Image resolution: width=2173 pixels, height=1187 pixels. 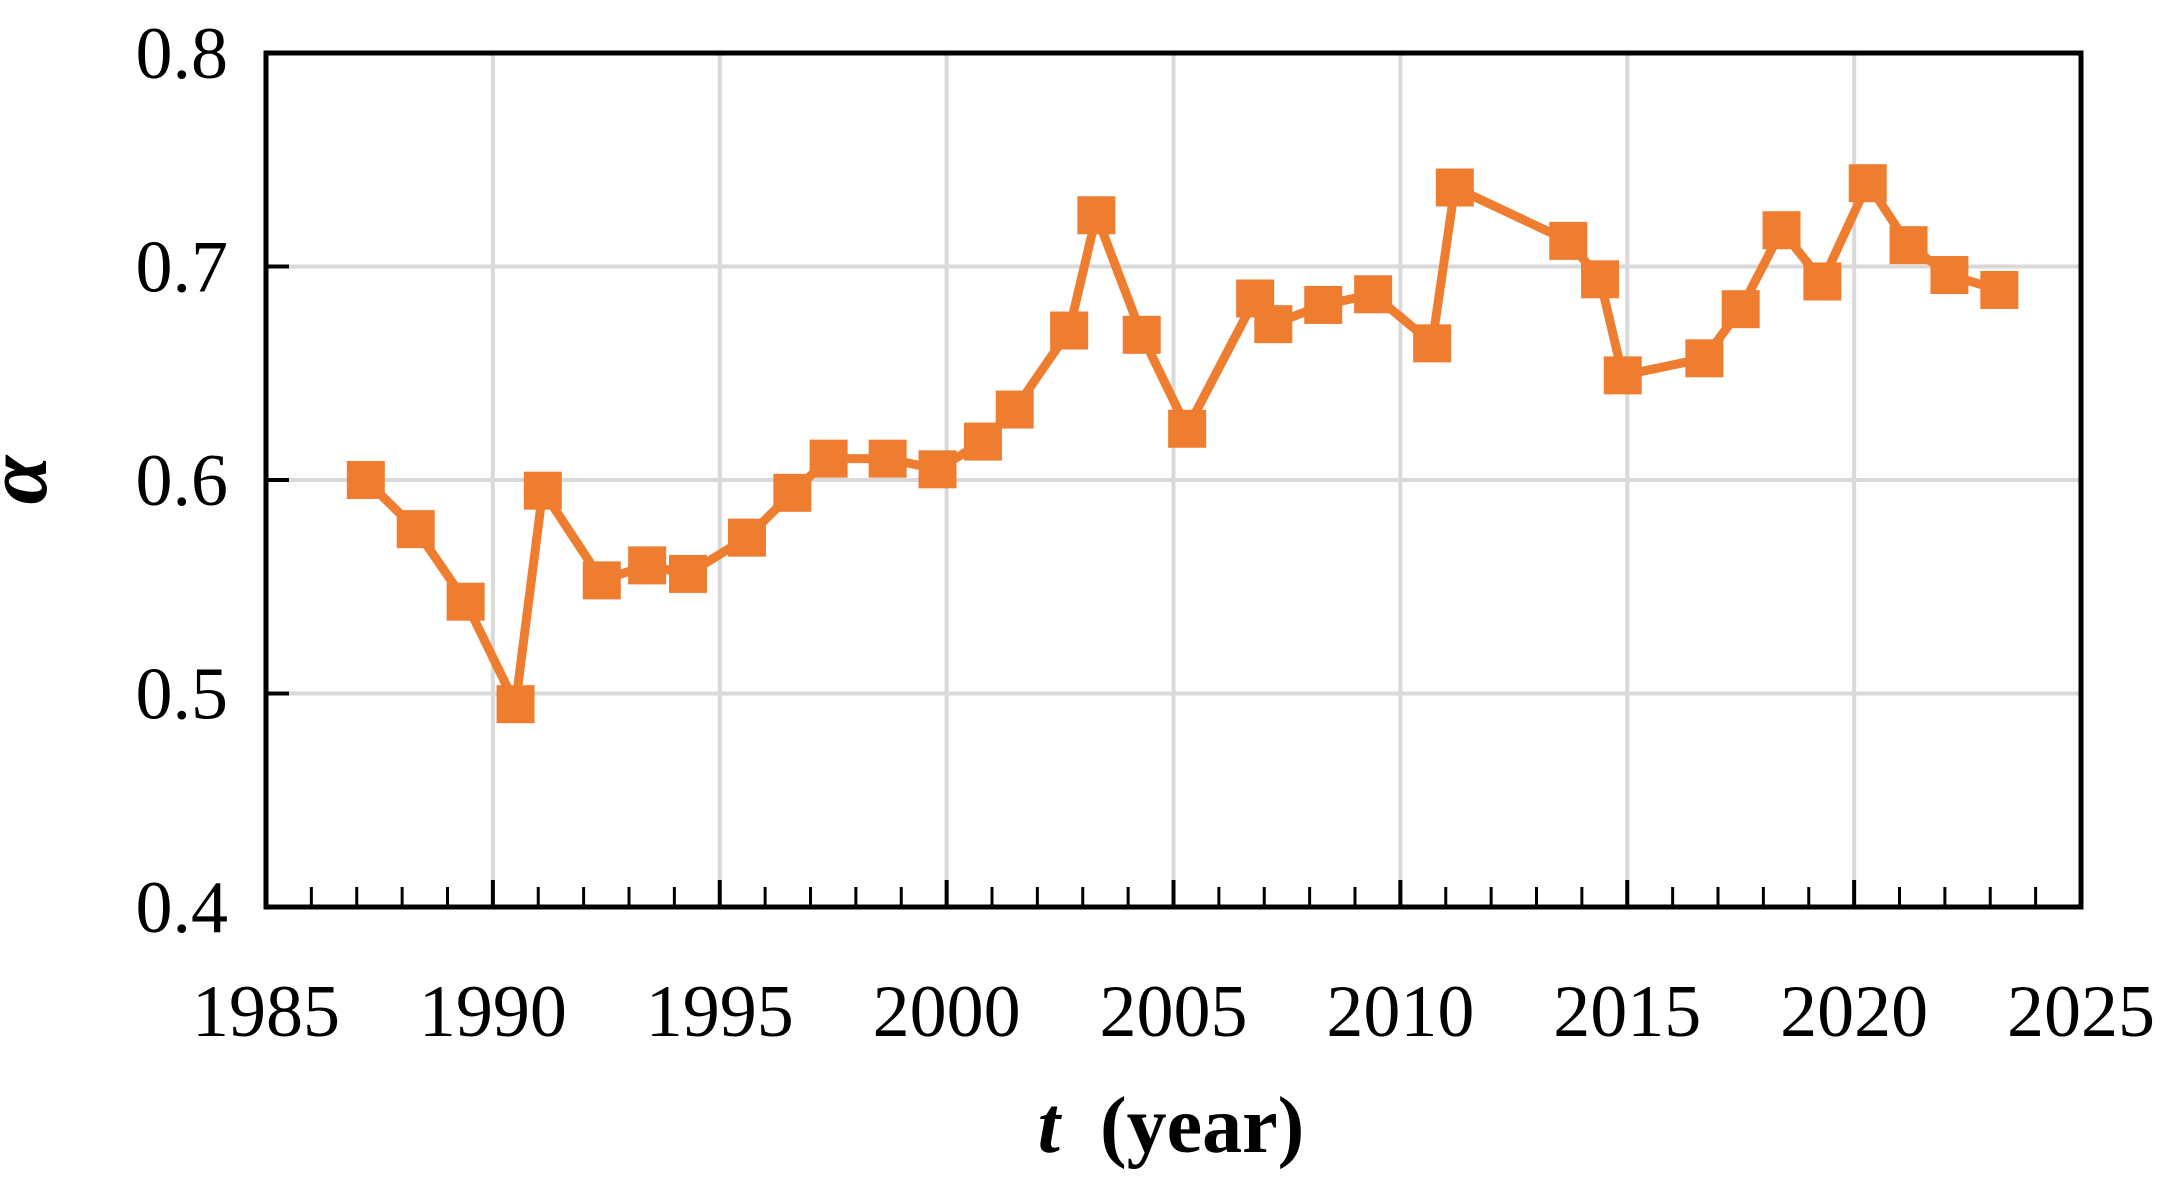 What do you see at coordinates (2081, 1012) in the screenshot?
I see `x-tick-label: 2025` at bounding box center [2081, 1012].